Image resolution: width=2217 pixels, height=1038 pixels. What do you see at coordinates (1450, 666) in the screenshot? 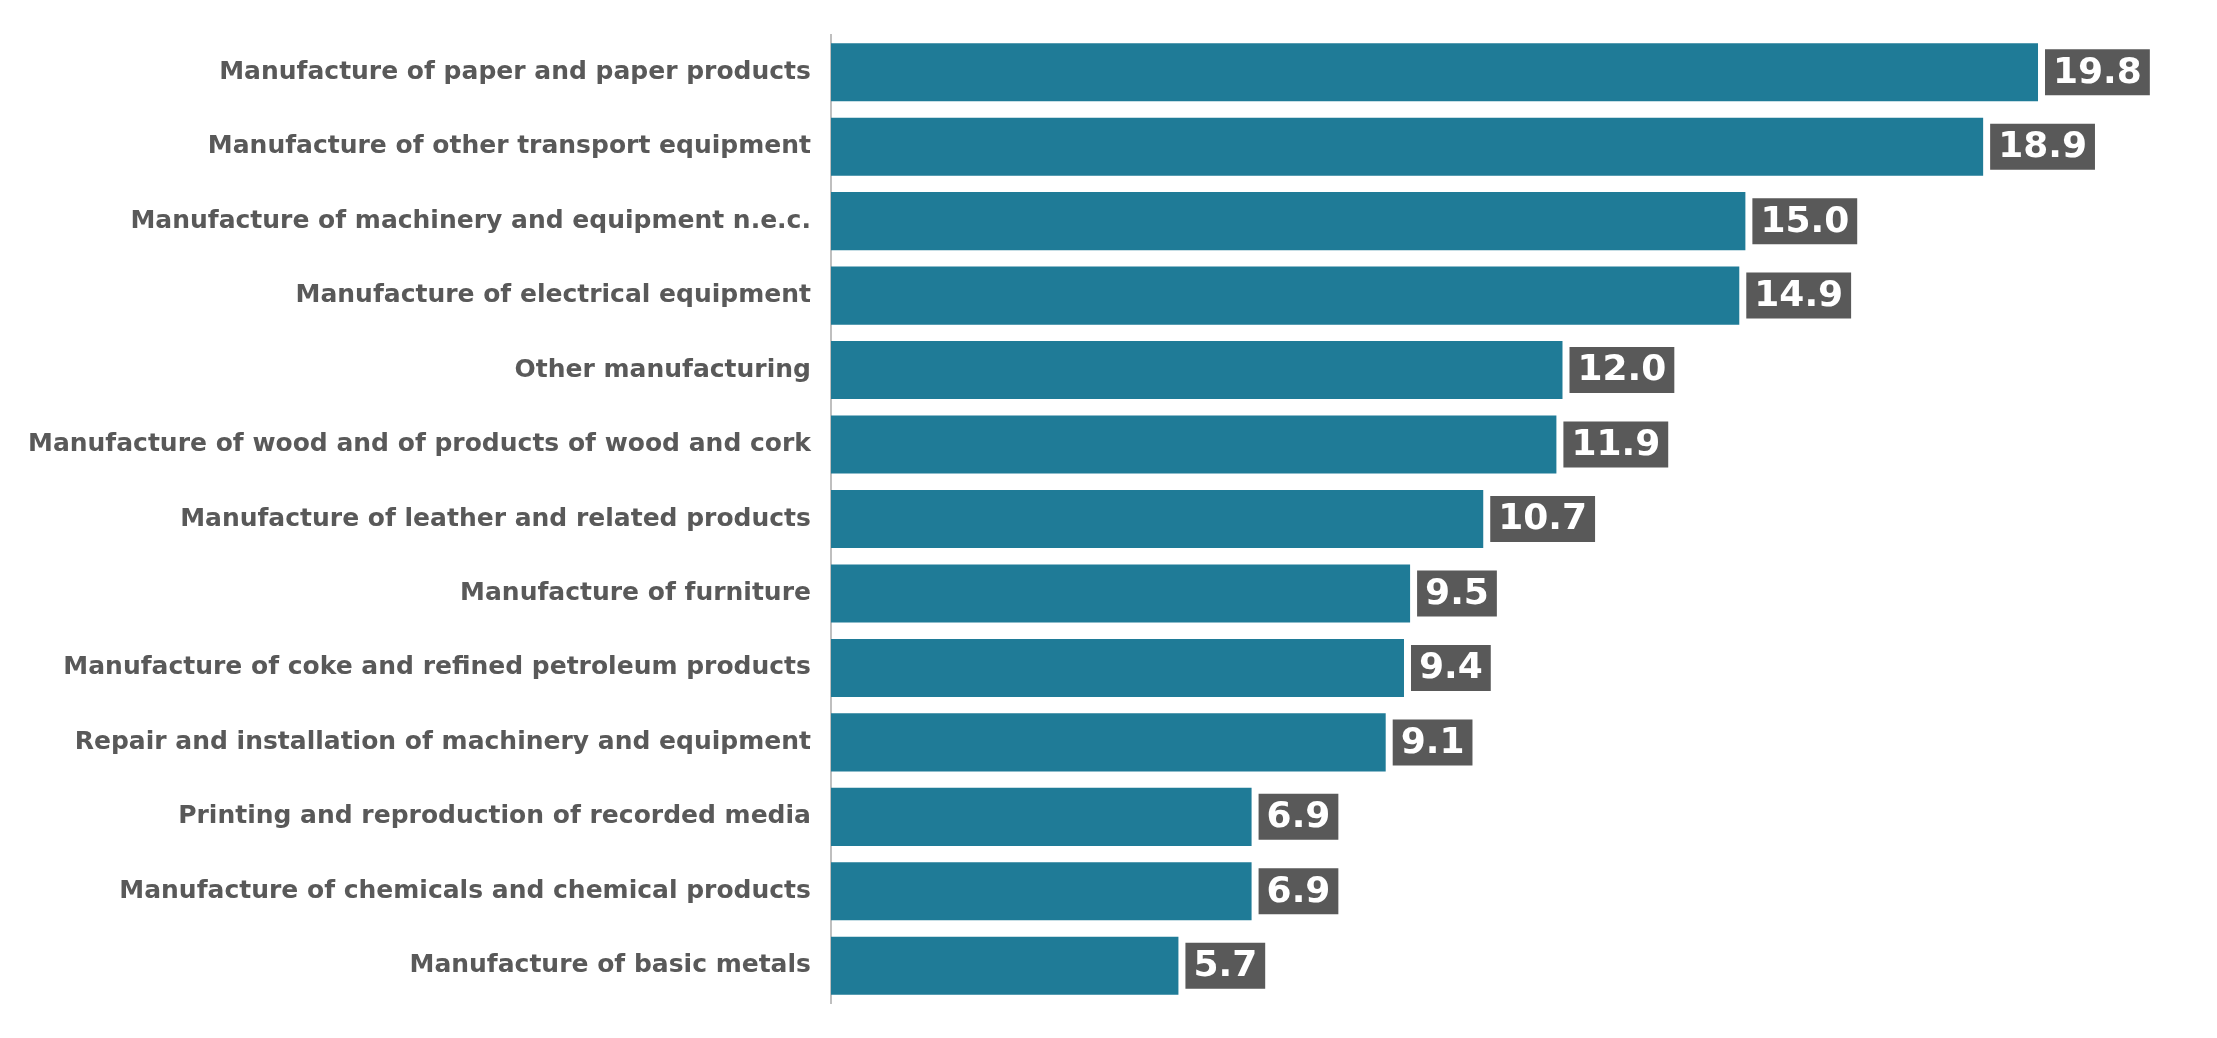
I see `data-label: 9.4` at bounding box center [1450, 666].